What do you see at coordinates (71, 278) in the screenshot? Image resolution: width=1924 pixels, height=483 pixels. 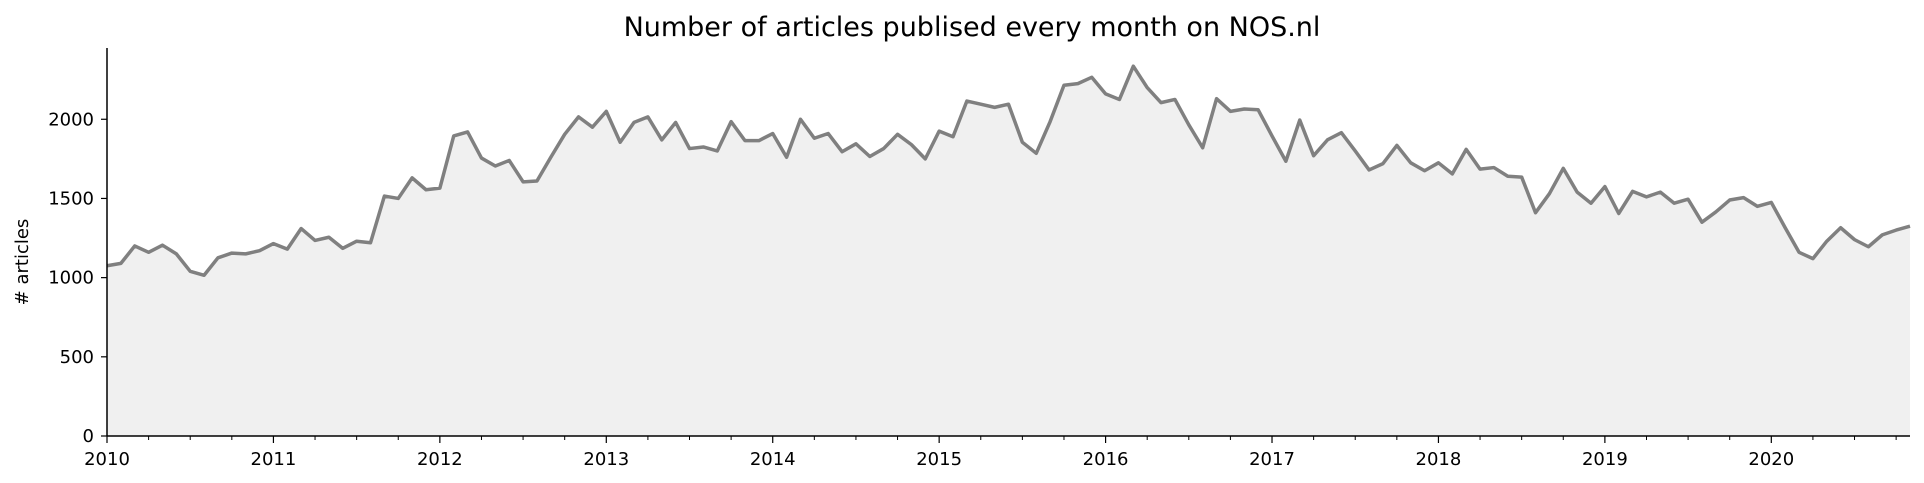 I see `y-tick-label: 1000` at bounding box center [71, 278].